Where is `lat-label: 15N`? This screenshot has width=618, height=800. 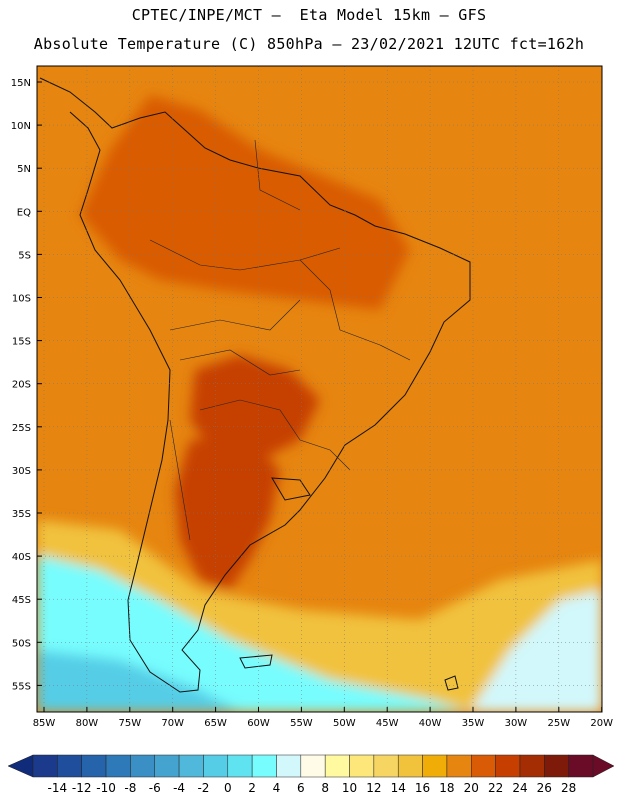
lat-label: 15N is located at coordinates (21, 83).